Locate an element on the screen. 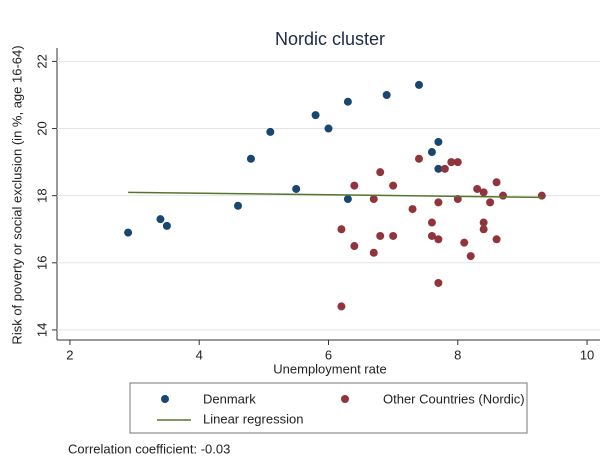 The height and width of the screenshot is (465, 605). y-tick-label: 22 is located at coordinates (41, 61).